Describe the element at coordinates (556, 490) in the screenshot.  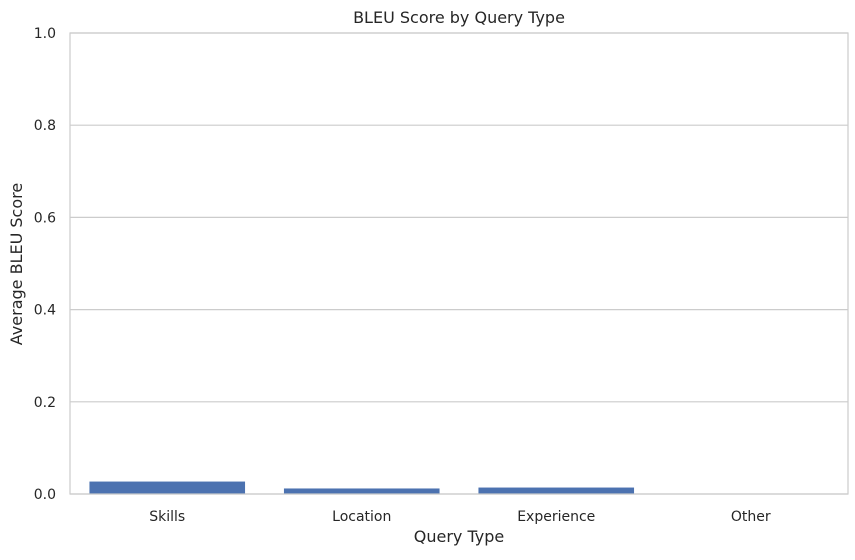
I see `bar-experience` at that location.